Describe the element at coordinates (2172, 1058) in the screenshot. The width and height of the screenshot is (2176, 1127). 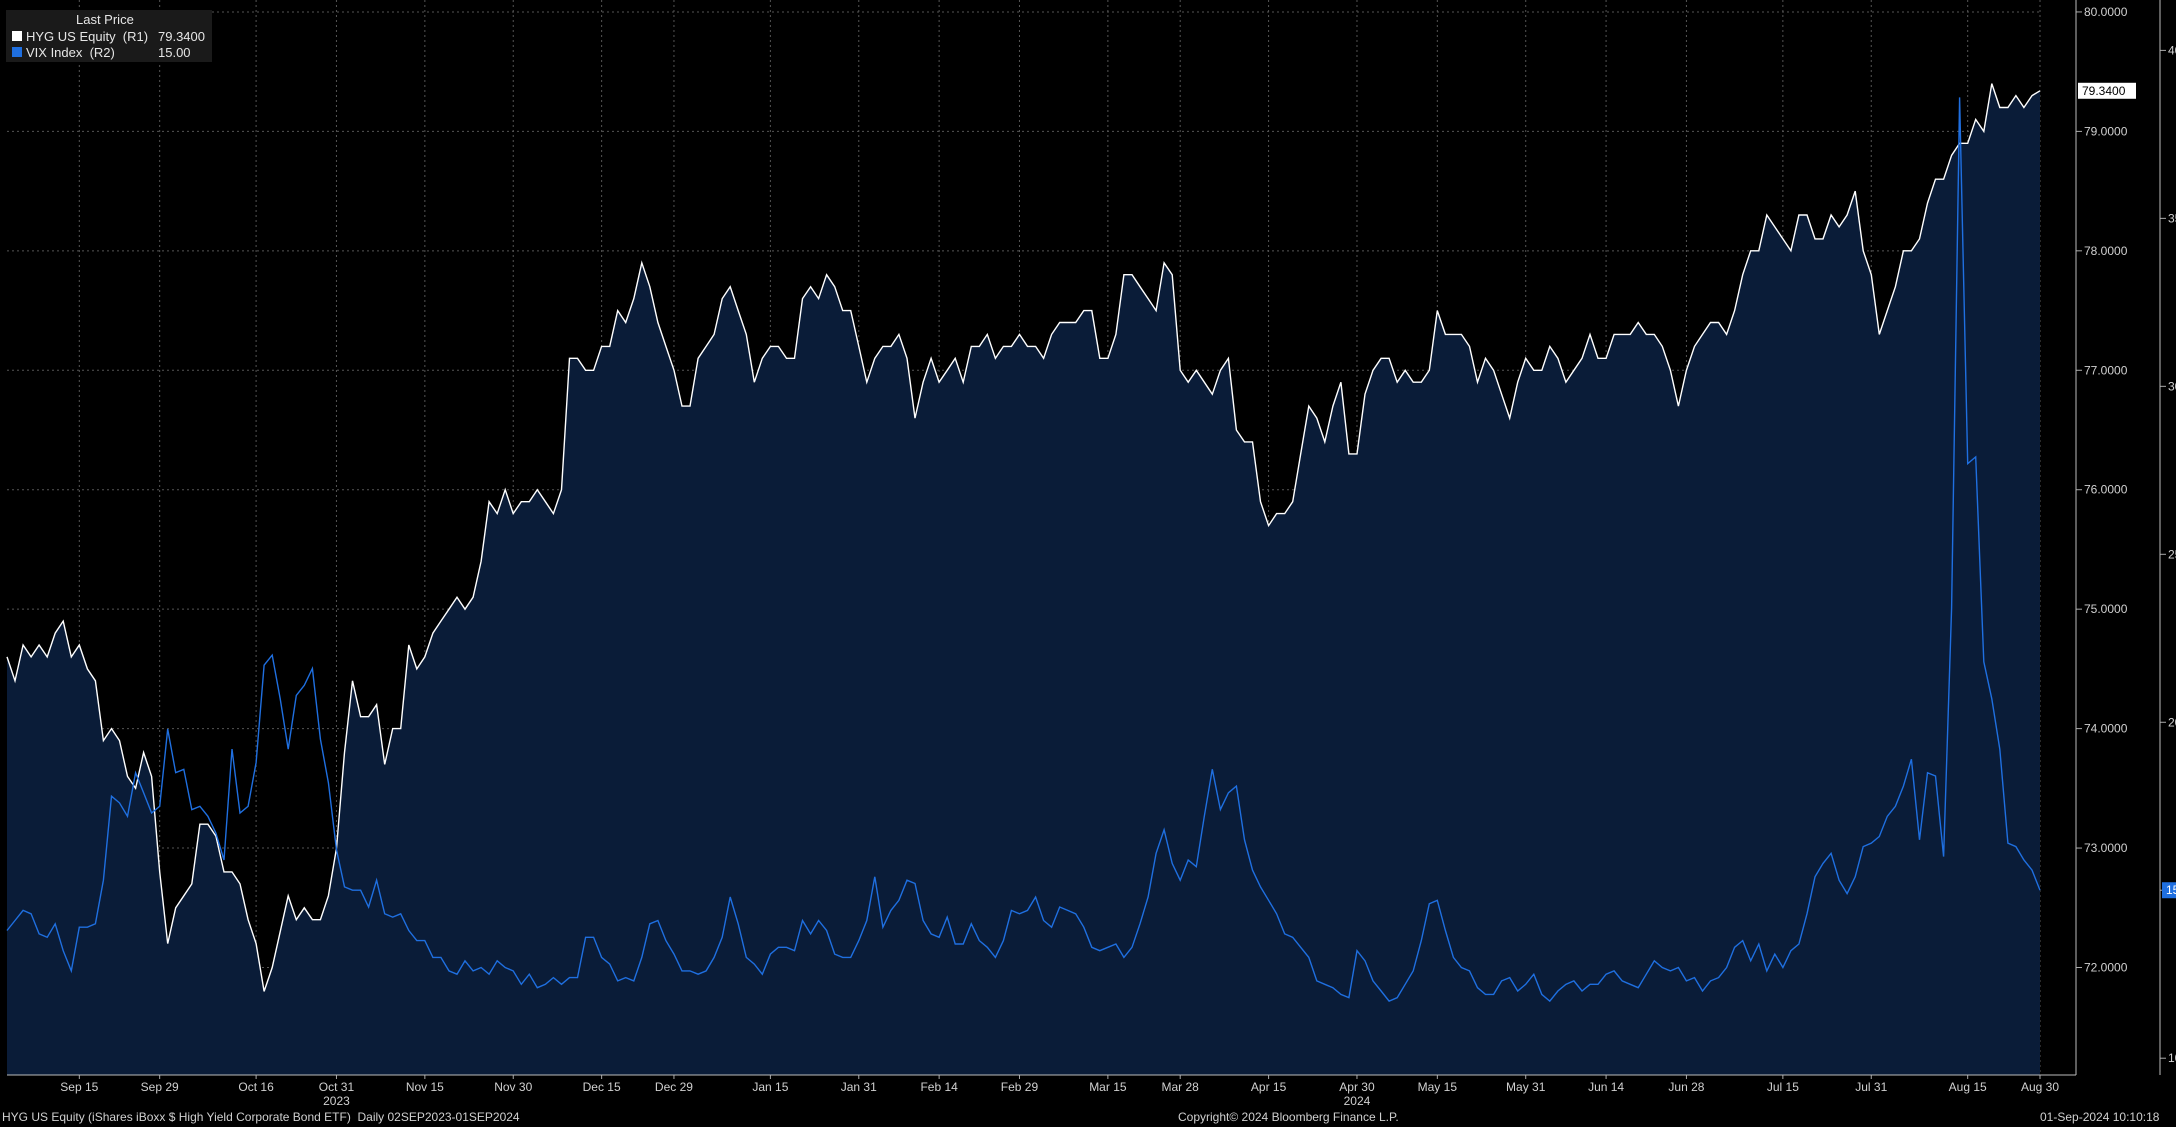
I see `y2-tick-label: 10` at that location.